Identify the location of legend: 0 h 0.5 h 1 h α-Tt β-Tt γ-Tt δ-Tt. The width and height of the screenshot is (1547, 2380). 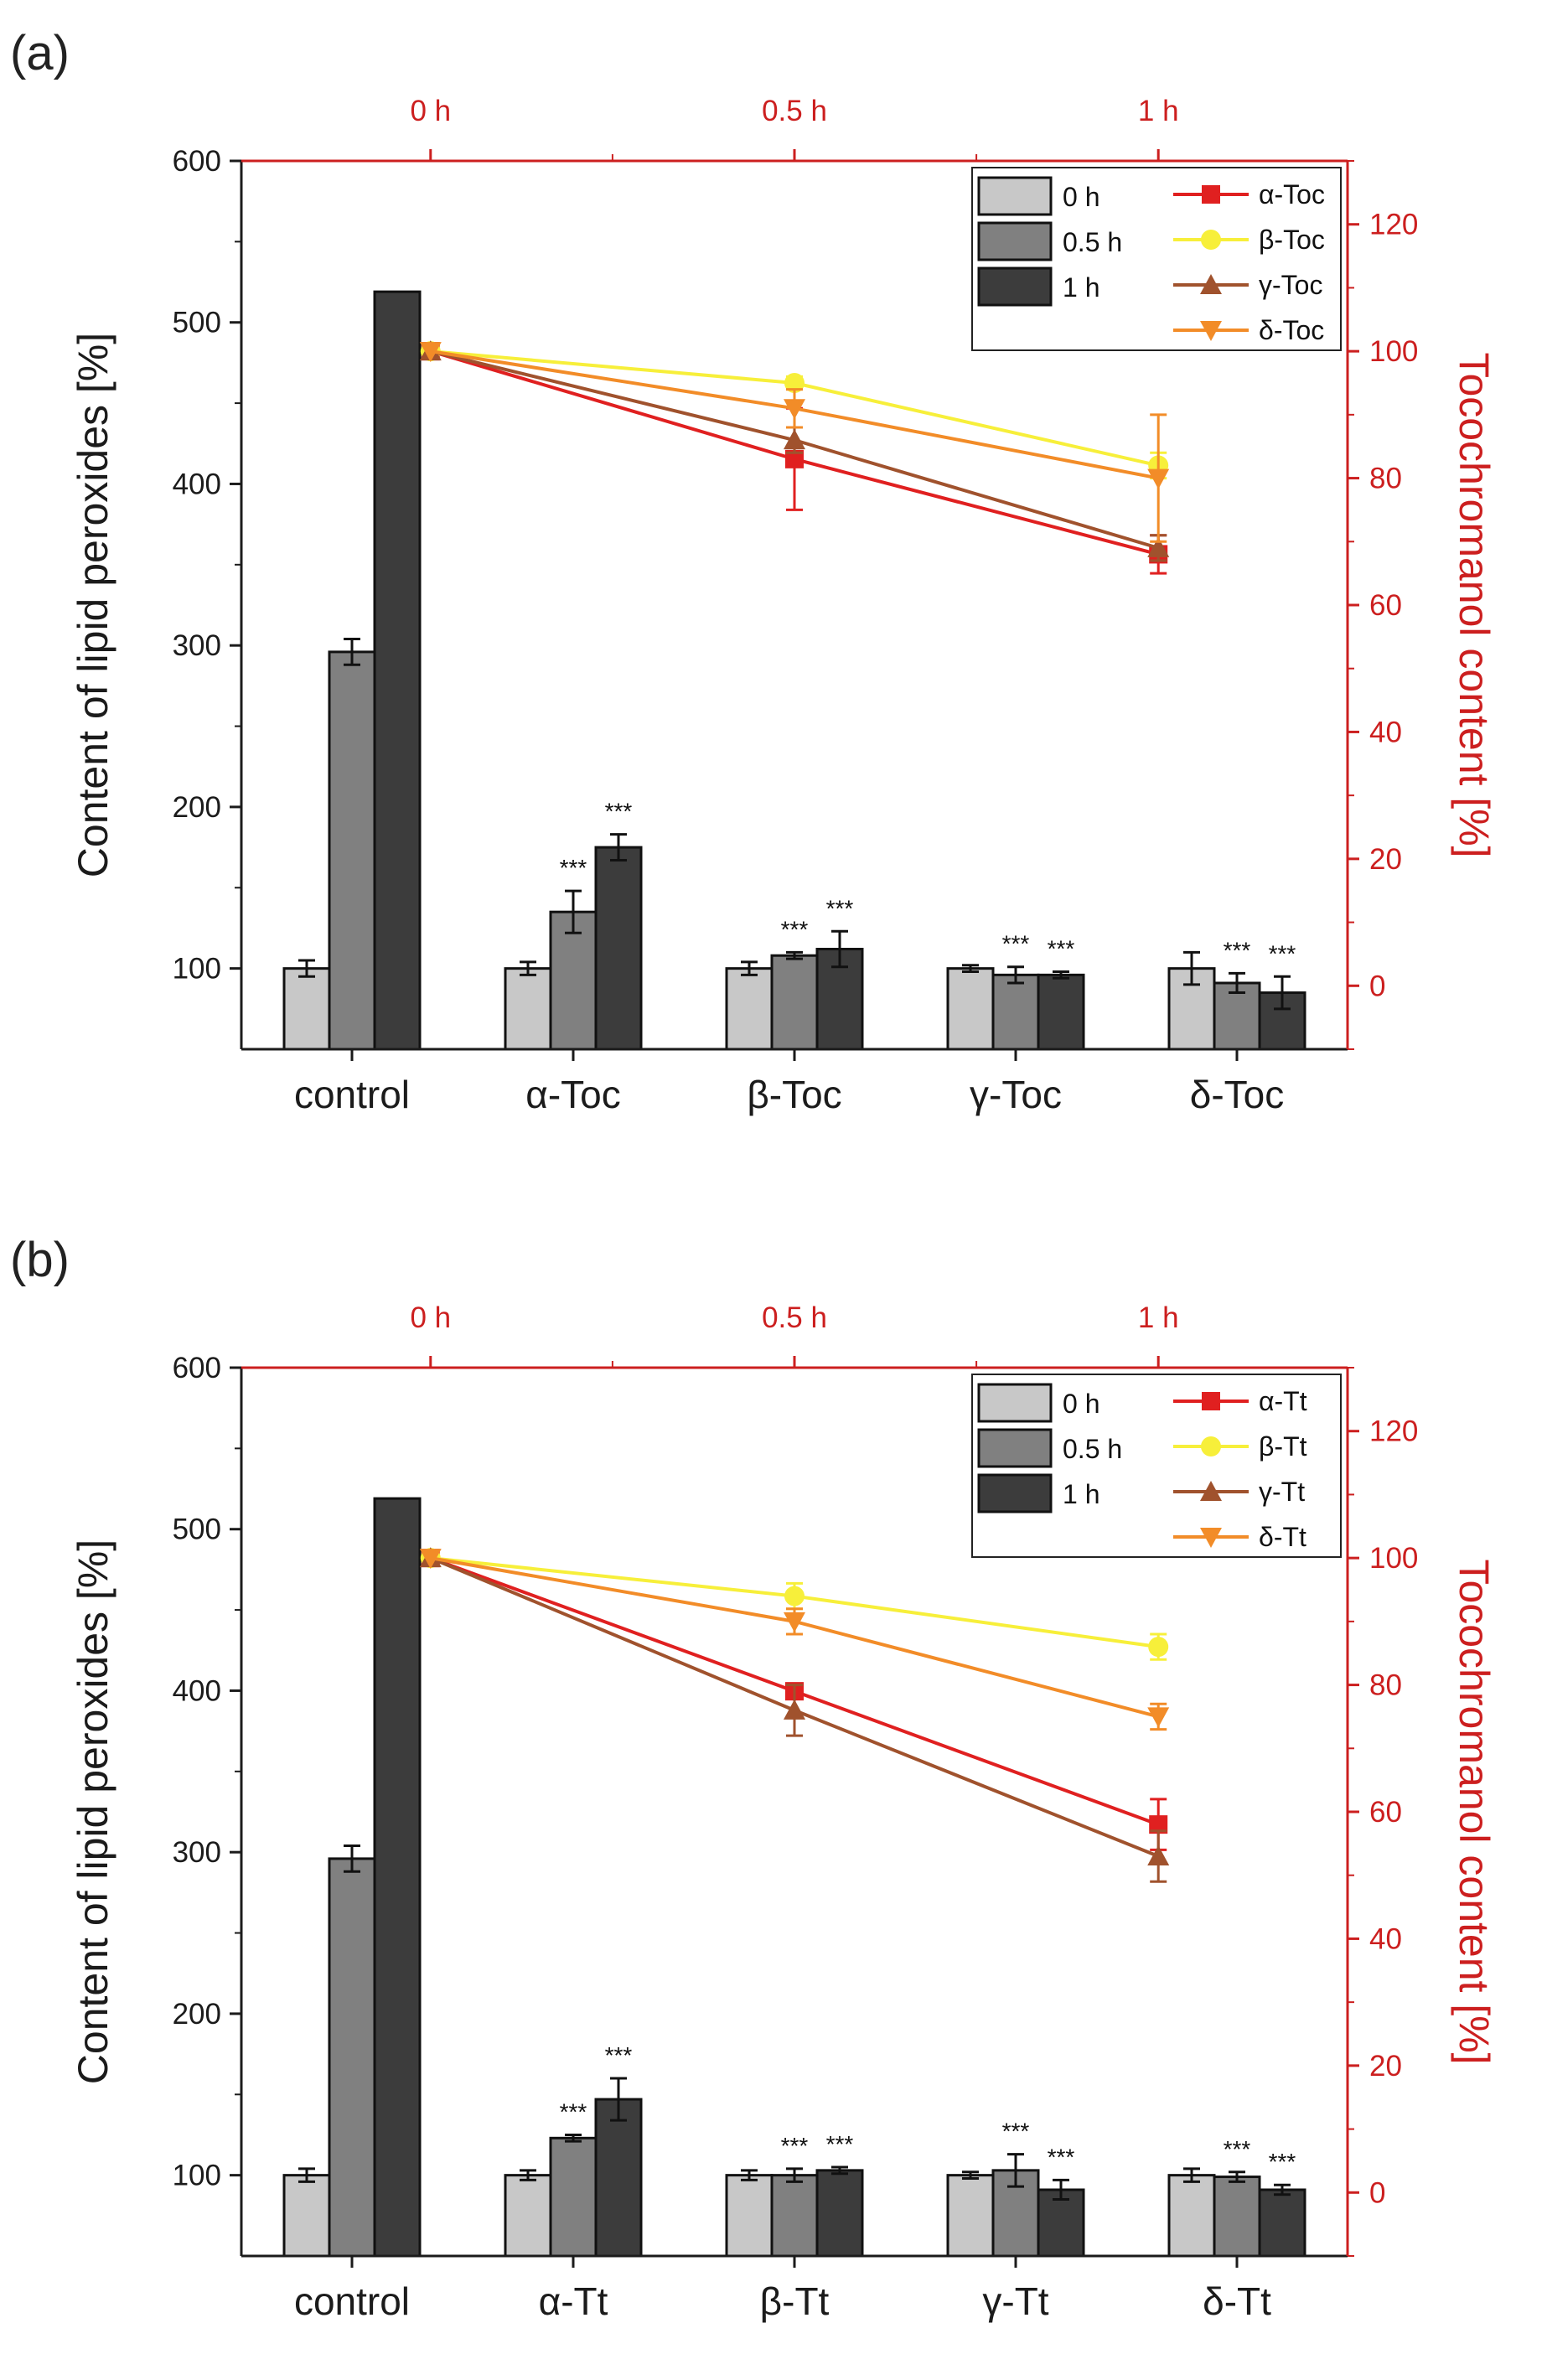
(1156, 1466).